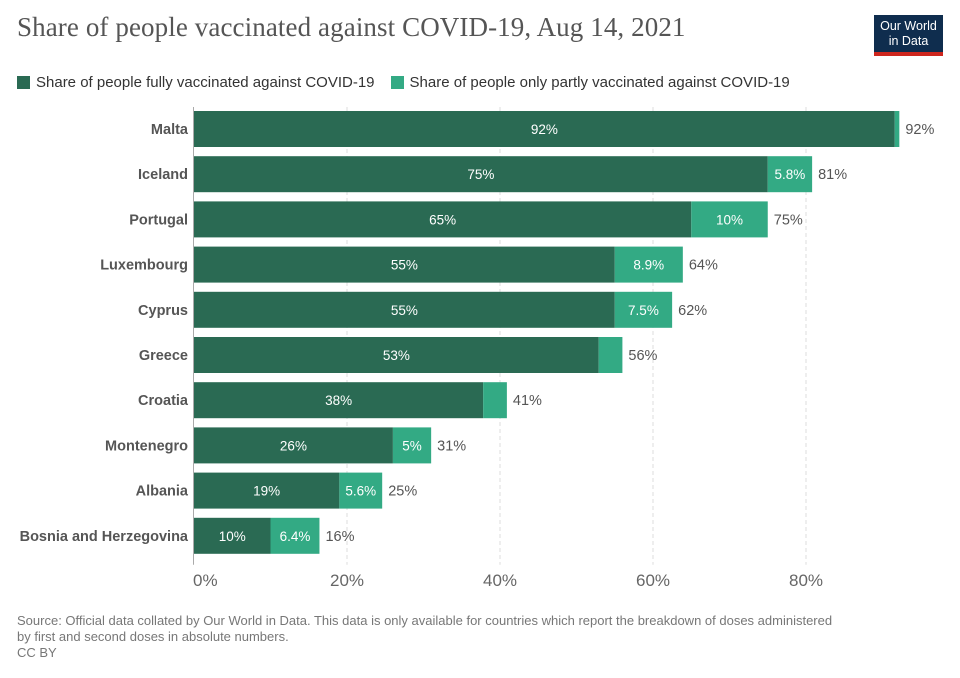 The image size is (960, 678). Describe the element at coordinates (692, 311) in the screenshot. I see `bar-total-label: 62%` at that location.